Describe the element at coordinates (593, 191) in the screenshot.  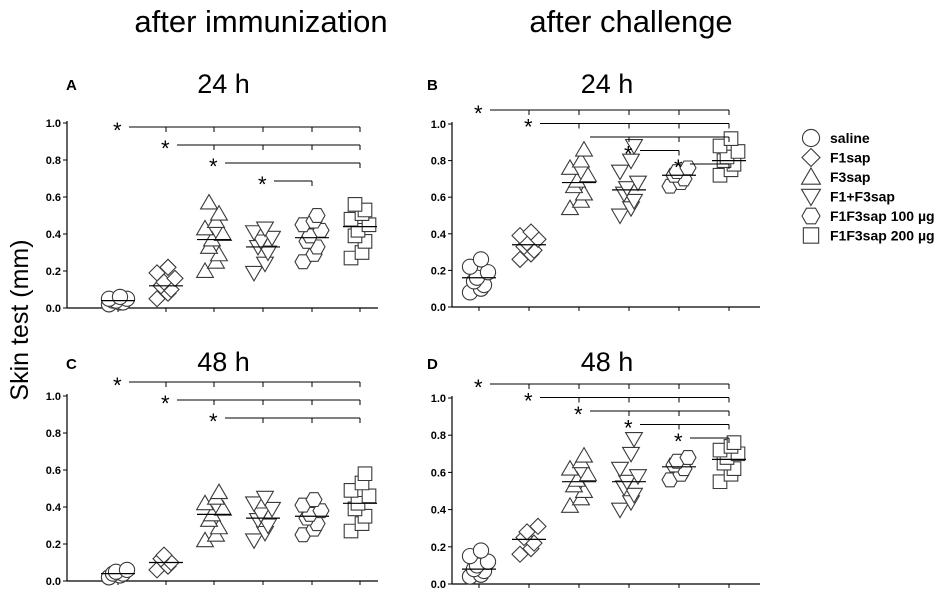
I see `panel-B: B 24 h 0.0 0.2 0.4 0.6 0.8 1.0 * * * *` at that location.